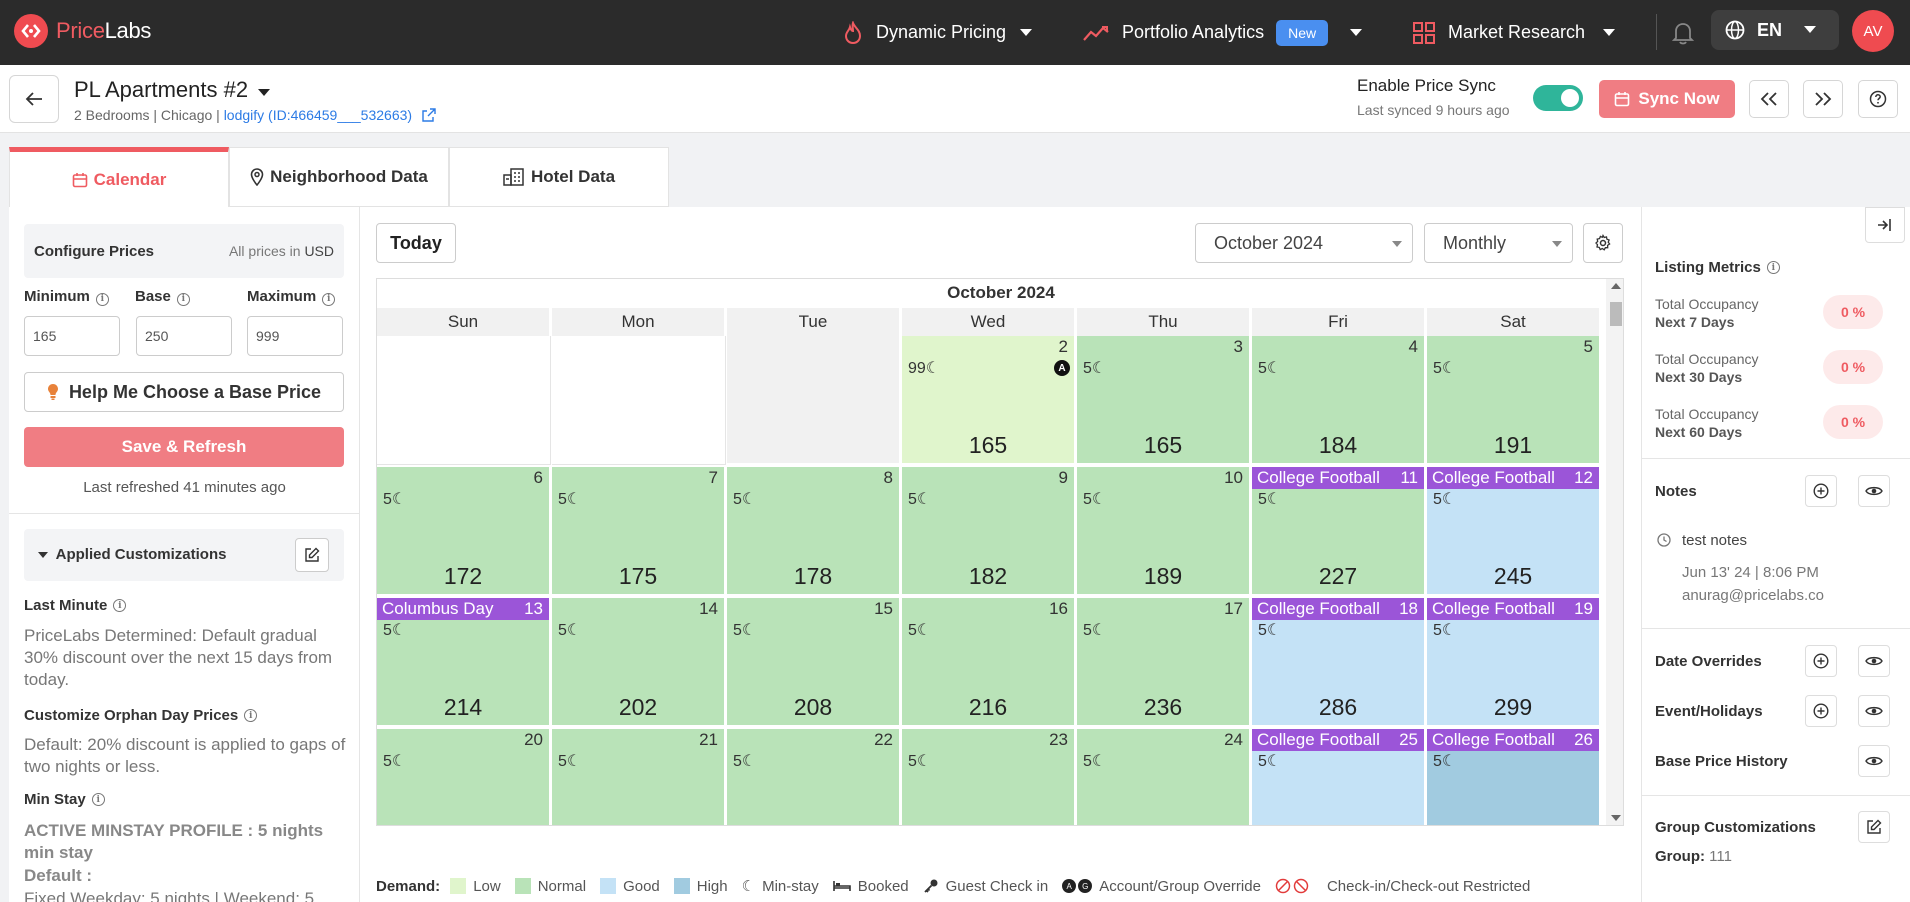 The width and height of the screenshot is (1910, 902). I want to click on legend-minstay: ☾ Min-stay, so click(780, 886).